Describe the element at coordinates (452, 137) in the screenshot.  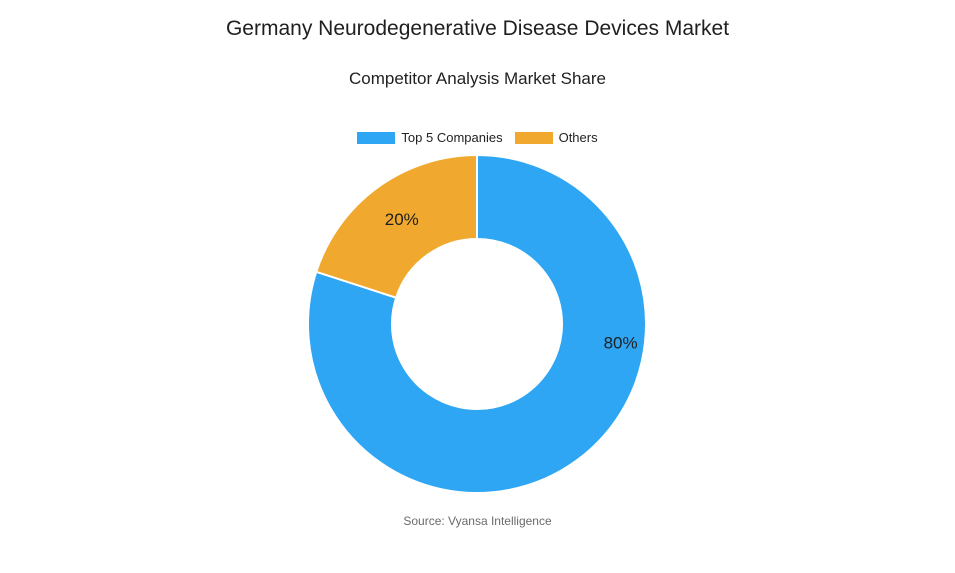
I see `legend-label-top-5-companies: Top 5 Companies` at that location.